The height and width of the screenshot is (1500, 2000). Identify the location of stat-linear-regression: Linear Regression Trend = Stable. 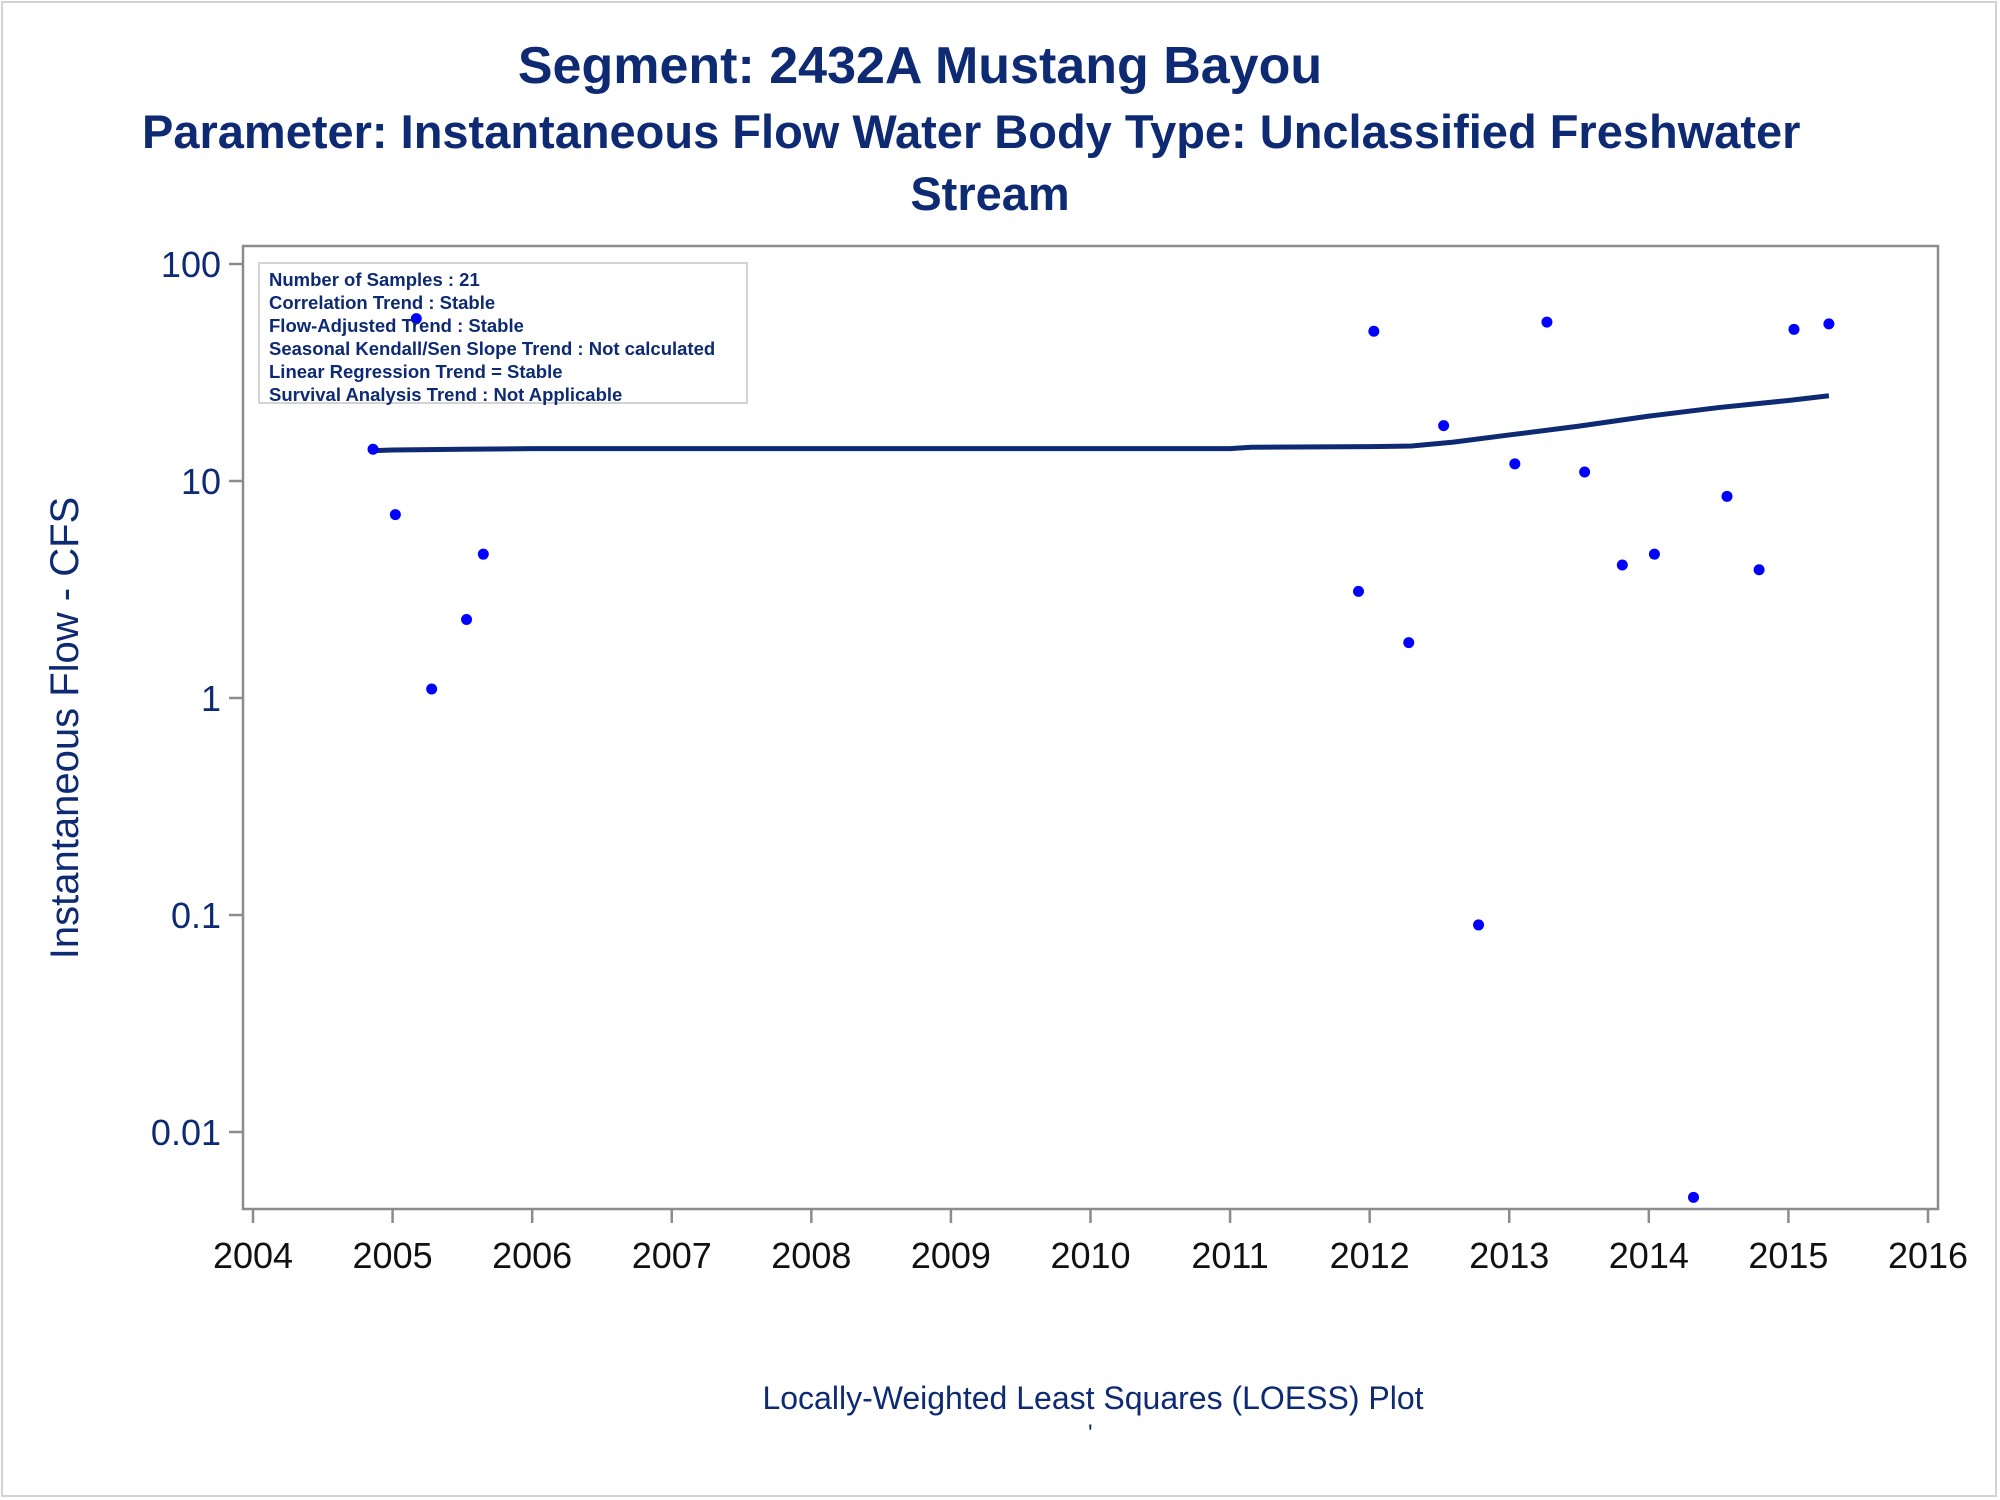
(416, 371).